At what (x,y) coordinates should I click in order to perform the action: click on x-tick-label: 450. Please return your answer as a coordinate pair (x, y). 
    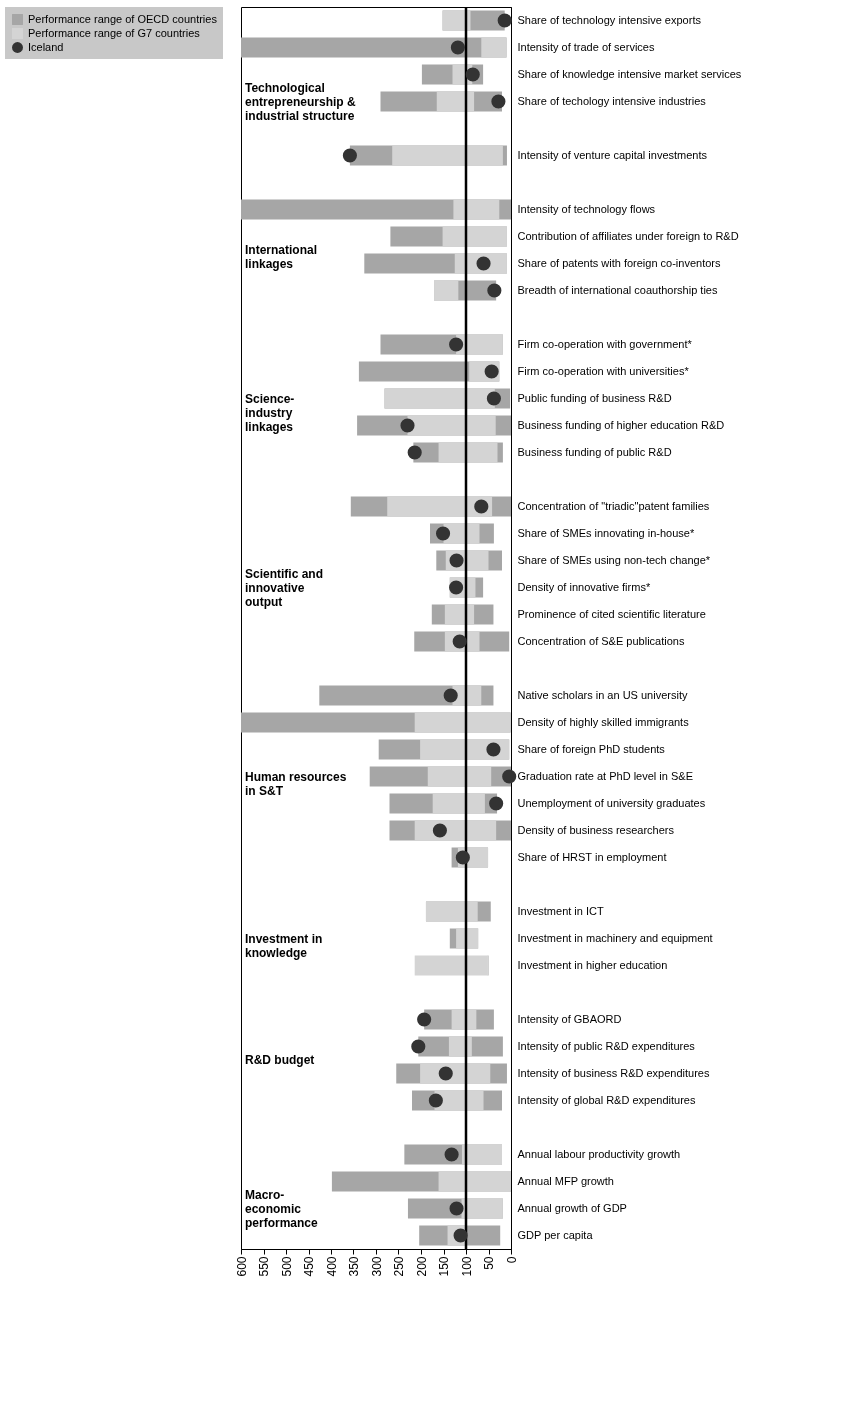
    Looking at the image, I should click on (309, 1266).